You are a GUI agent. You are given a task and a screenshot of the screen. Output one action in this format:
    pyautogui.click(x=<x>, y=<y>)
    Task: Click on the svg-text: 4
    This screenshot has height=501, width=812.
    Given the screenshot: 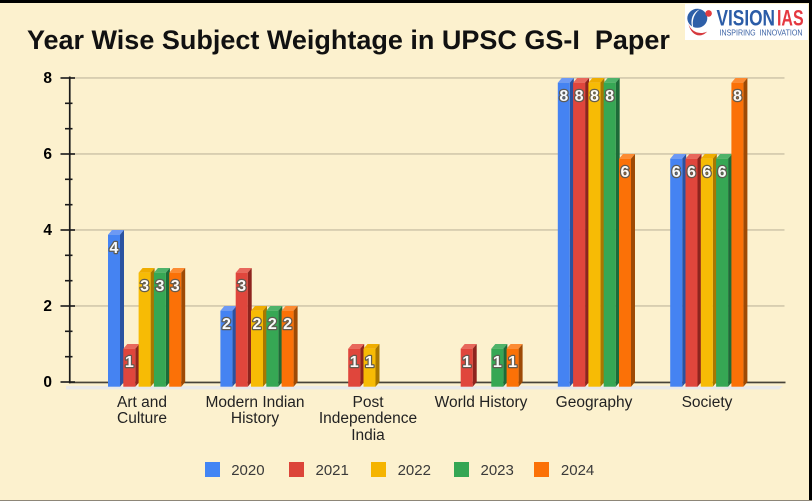 What is the action you would take?
    pyautogui.click(x=114, y=248)
    